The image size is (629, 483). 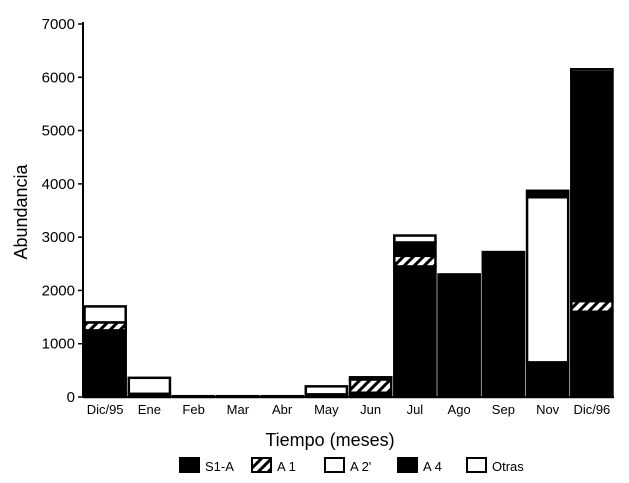 I want to click on y-tick-label: 2000, so click(x=58, y=290).